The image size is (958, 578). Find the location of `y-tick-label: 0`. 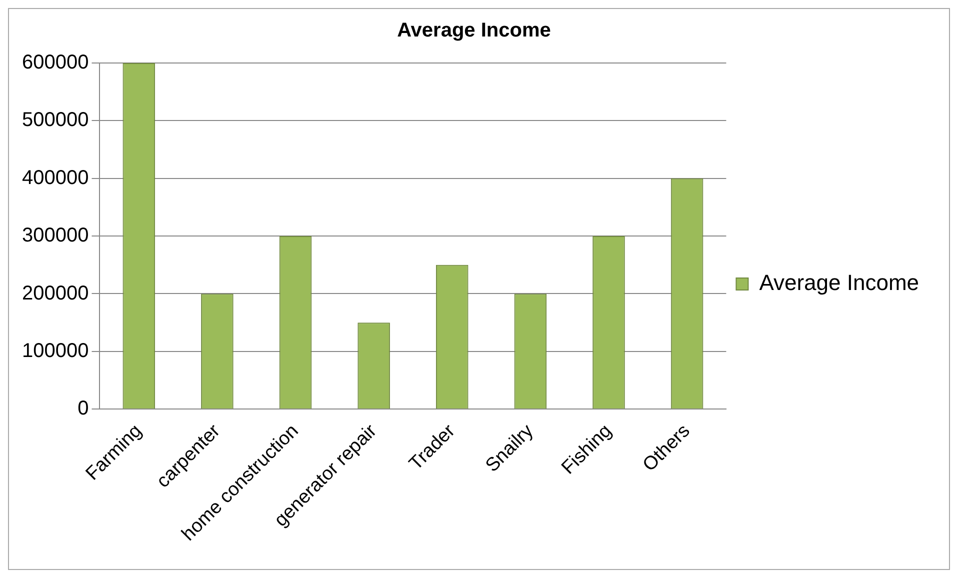

y-tick-label: 0 is located at coordinates (83, 409).